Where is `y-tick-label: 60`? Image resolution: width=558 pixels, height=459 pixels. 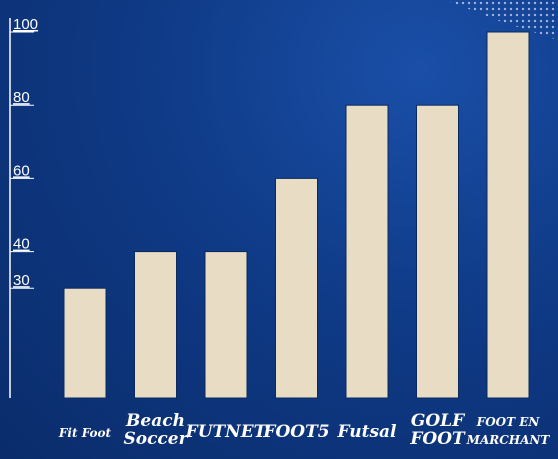
y-tick-label: 60 is located at coordinates (21, 170).